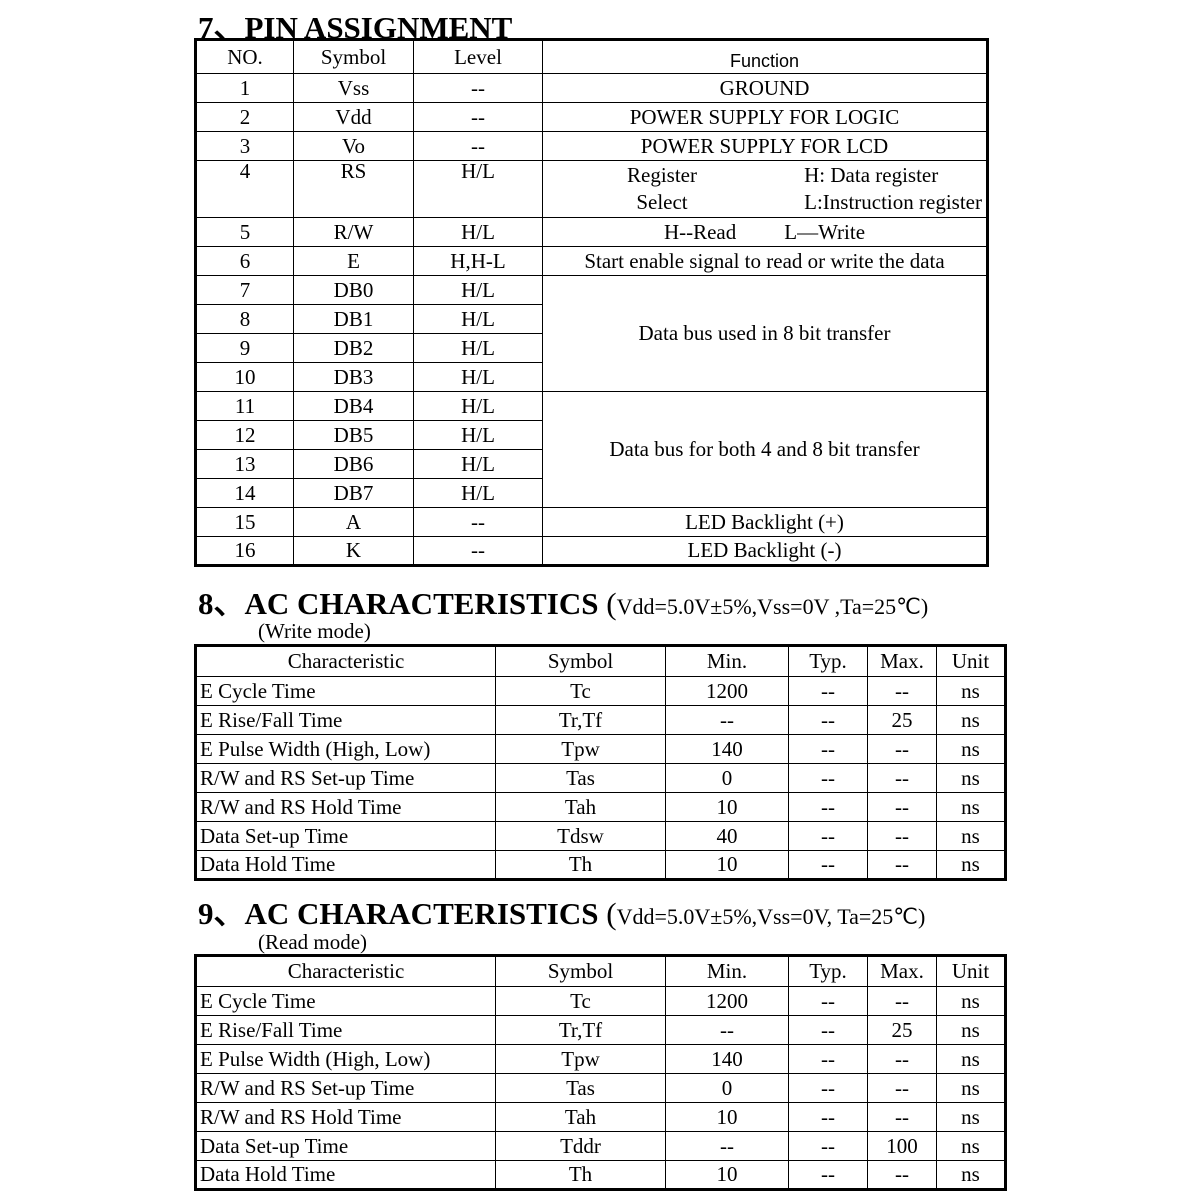 The image size is (1200, 1200). Describe the element at coordinates (727, 1030) in the screenshot. I see `min-cell: --` at that location.